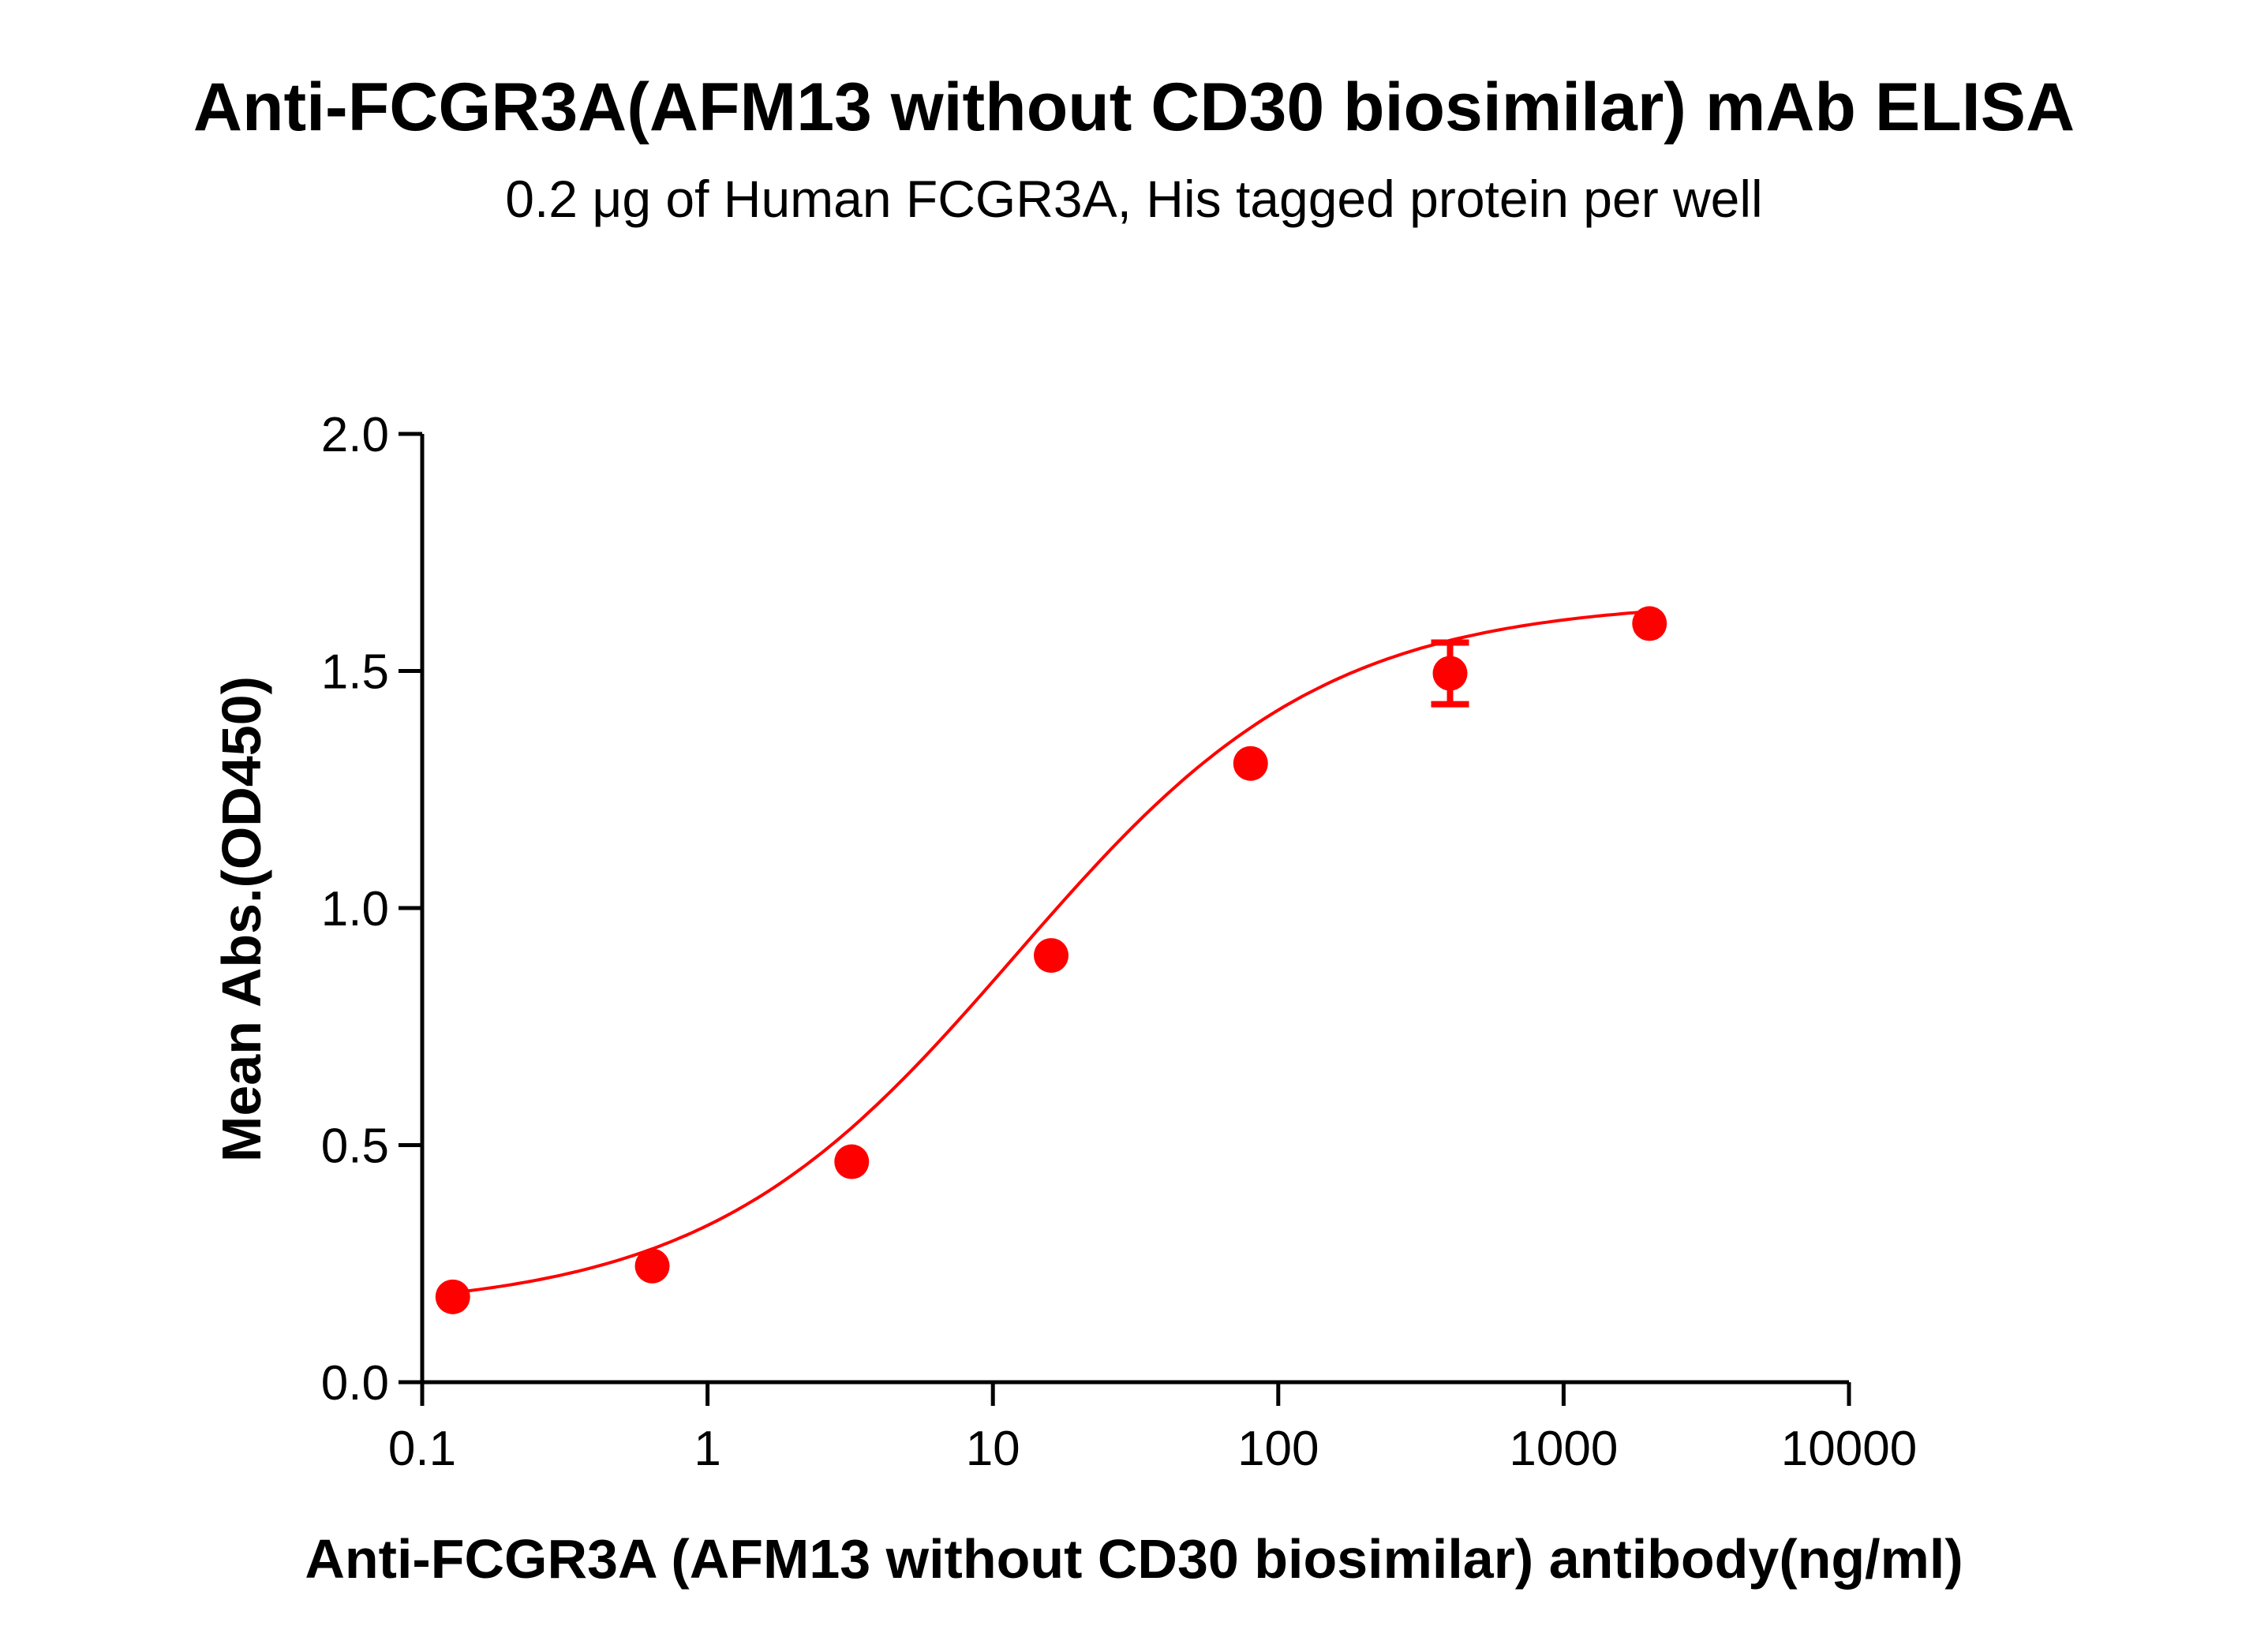 The width and height of the screenshot is (2268, 1652). I want to click on x-tick-label: 1000, so click(1563, 1449).